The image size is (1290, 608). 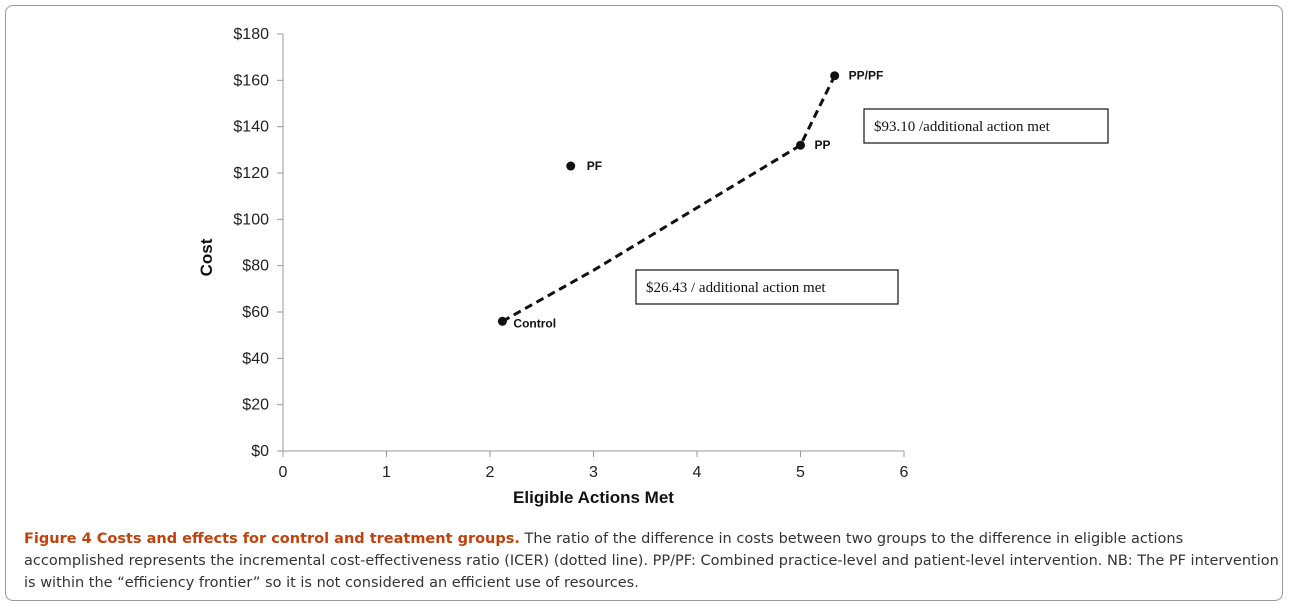 What do you see at coordinates (255, 358) in the screenshot?
I see `y-tick-label: $40` at bounding box center [255, 358].